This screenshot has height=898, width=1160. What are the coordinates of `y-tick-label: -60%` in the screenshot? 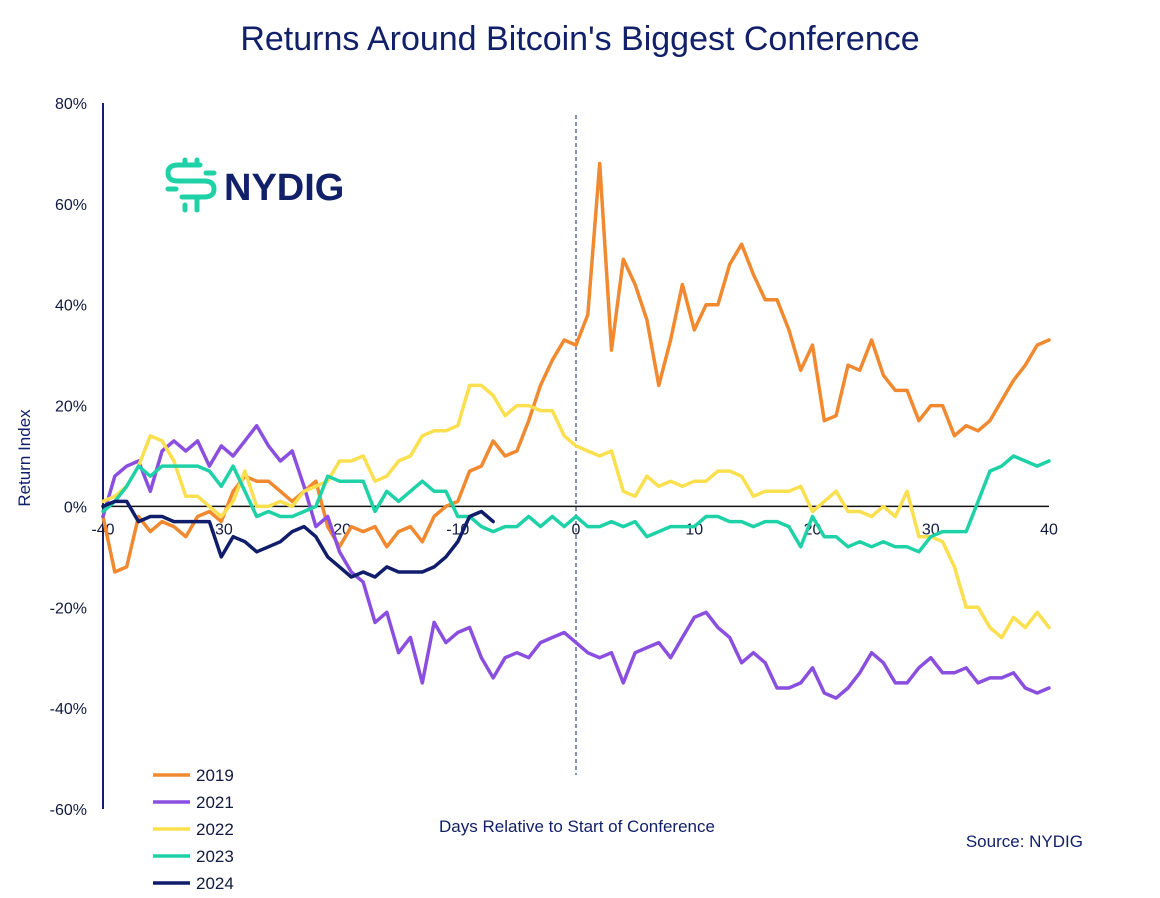 It's located at (68, 810).